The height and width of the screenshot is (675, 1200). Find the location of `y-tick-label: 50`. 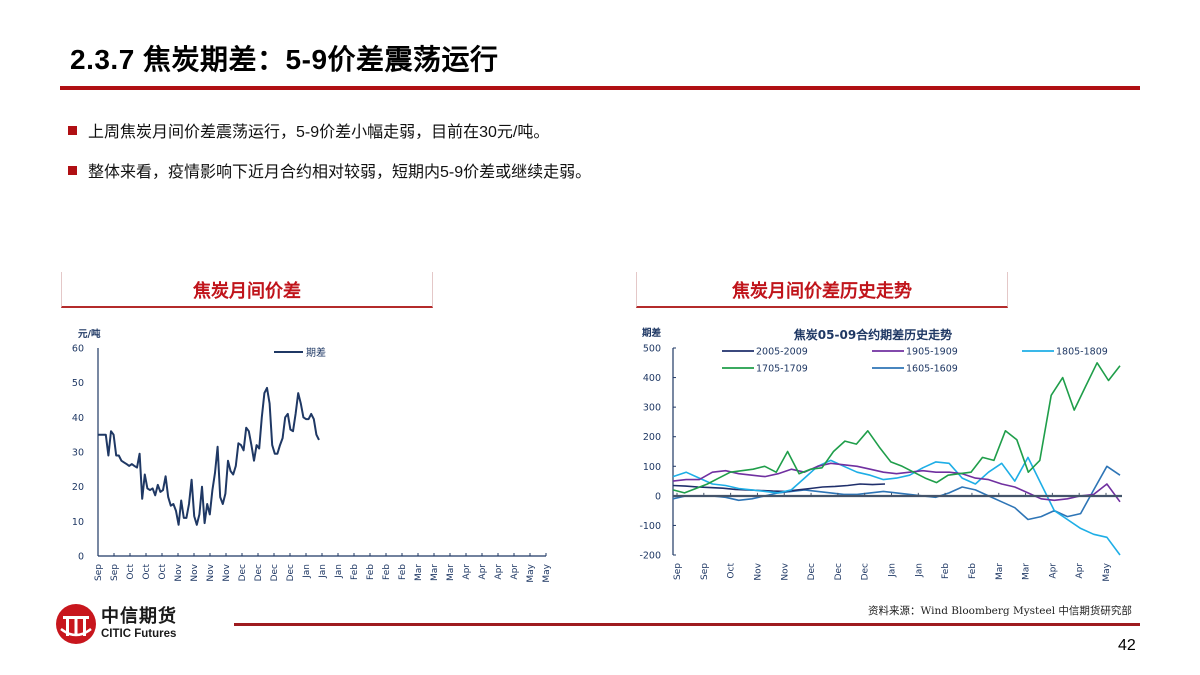

y-tick-label: 50 is located at coordinates (78, 383).